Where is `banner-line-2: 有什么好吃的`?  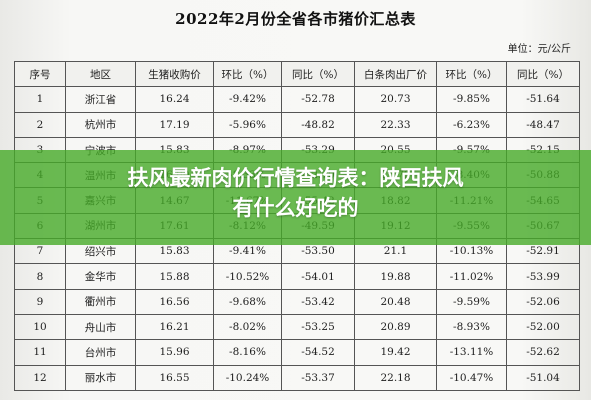 banner-line-2: 有什么好吃的 is located at coordinates (295, 208).